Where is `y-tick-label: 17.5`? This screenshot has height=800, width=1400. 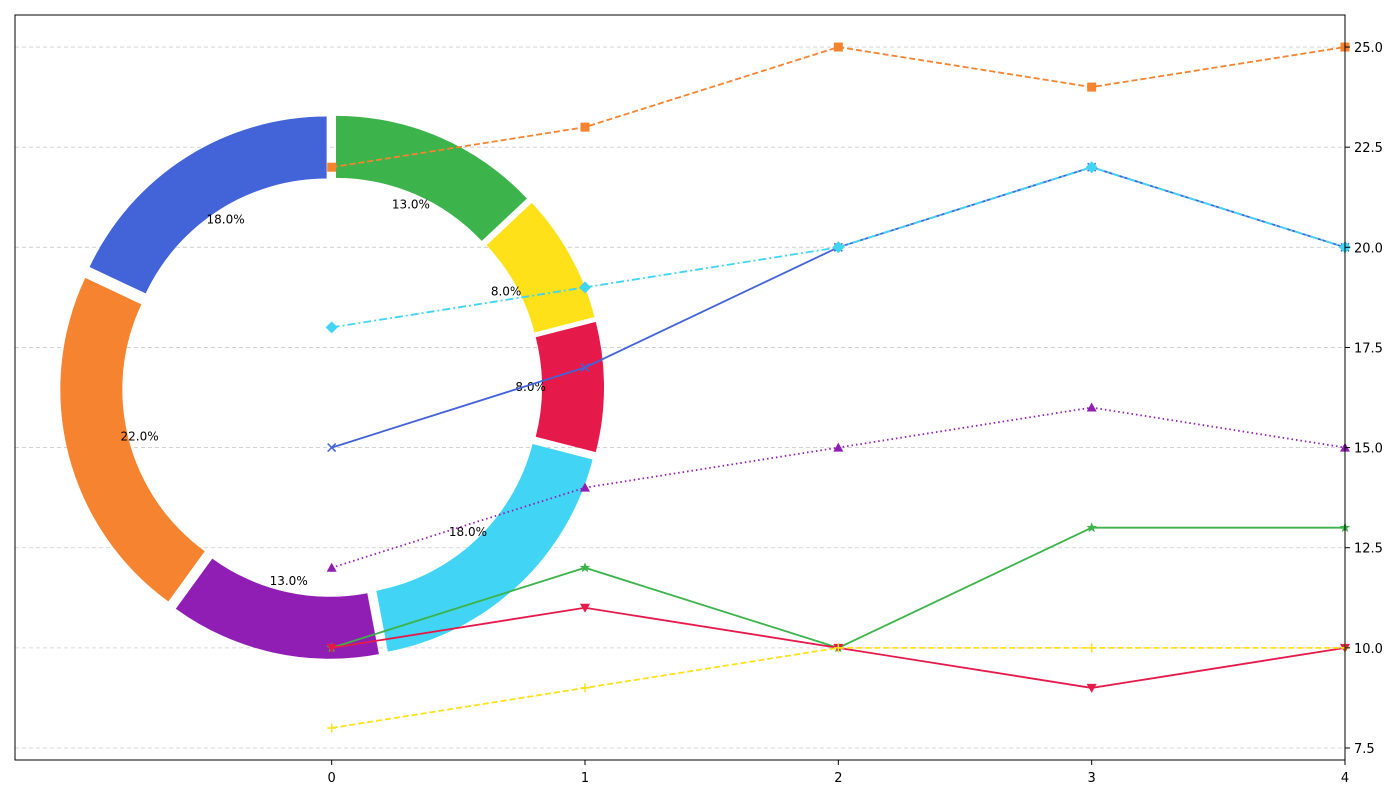 y-tick-label: 17.5 is located at coordinates (1368, 348).